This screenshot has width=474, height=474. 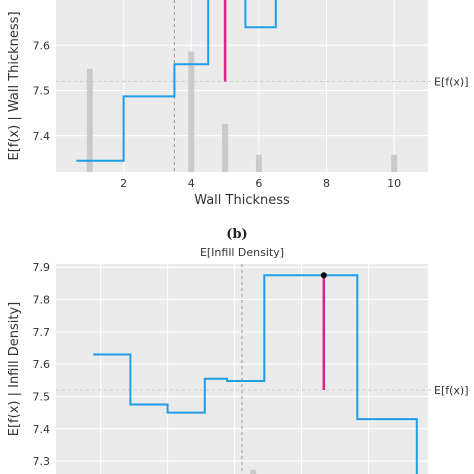 I want to click on x-tick-label: 6, so click(x=258, y=183).